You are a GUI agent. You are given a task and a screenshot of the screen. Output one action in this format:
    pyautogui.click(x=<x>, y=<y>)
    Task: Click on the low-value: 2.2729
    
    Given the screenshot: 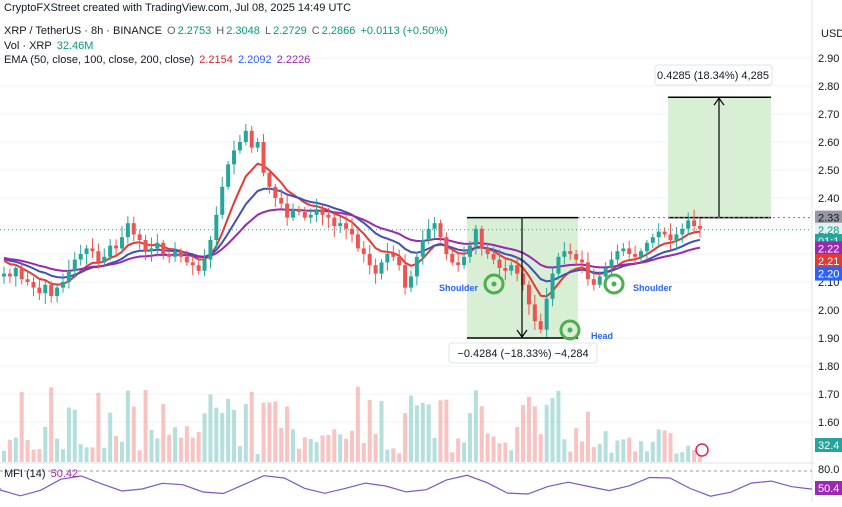 What is the action you would take?
    pyautogui.click(x=290, y=31)
    